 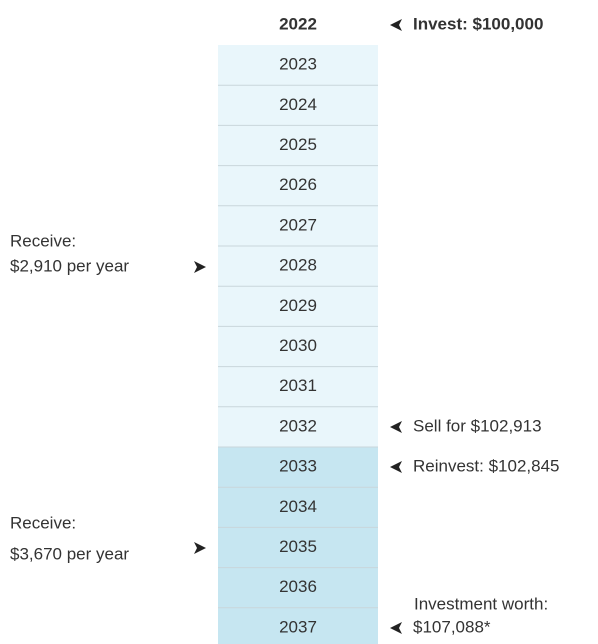 I want to click on year-label: 2027, so click(x=298, y=224).